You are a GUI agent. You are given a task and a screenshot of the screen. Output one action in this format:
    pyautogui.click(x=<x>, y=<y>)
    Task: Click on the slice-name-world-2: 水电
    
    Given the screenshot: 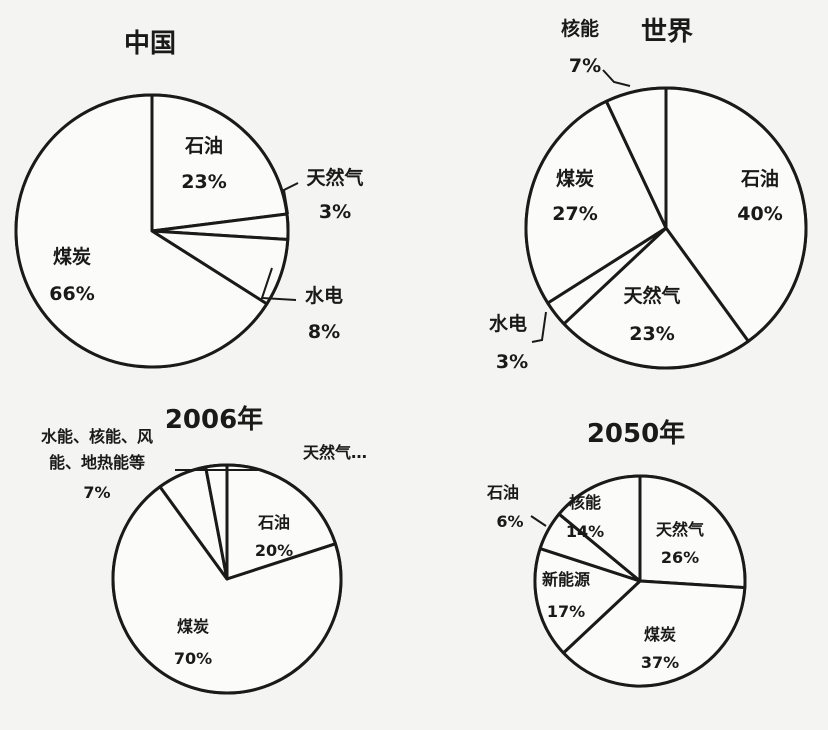 What is the action you would take?
    pyautogui.click(x=508, y=323)
    